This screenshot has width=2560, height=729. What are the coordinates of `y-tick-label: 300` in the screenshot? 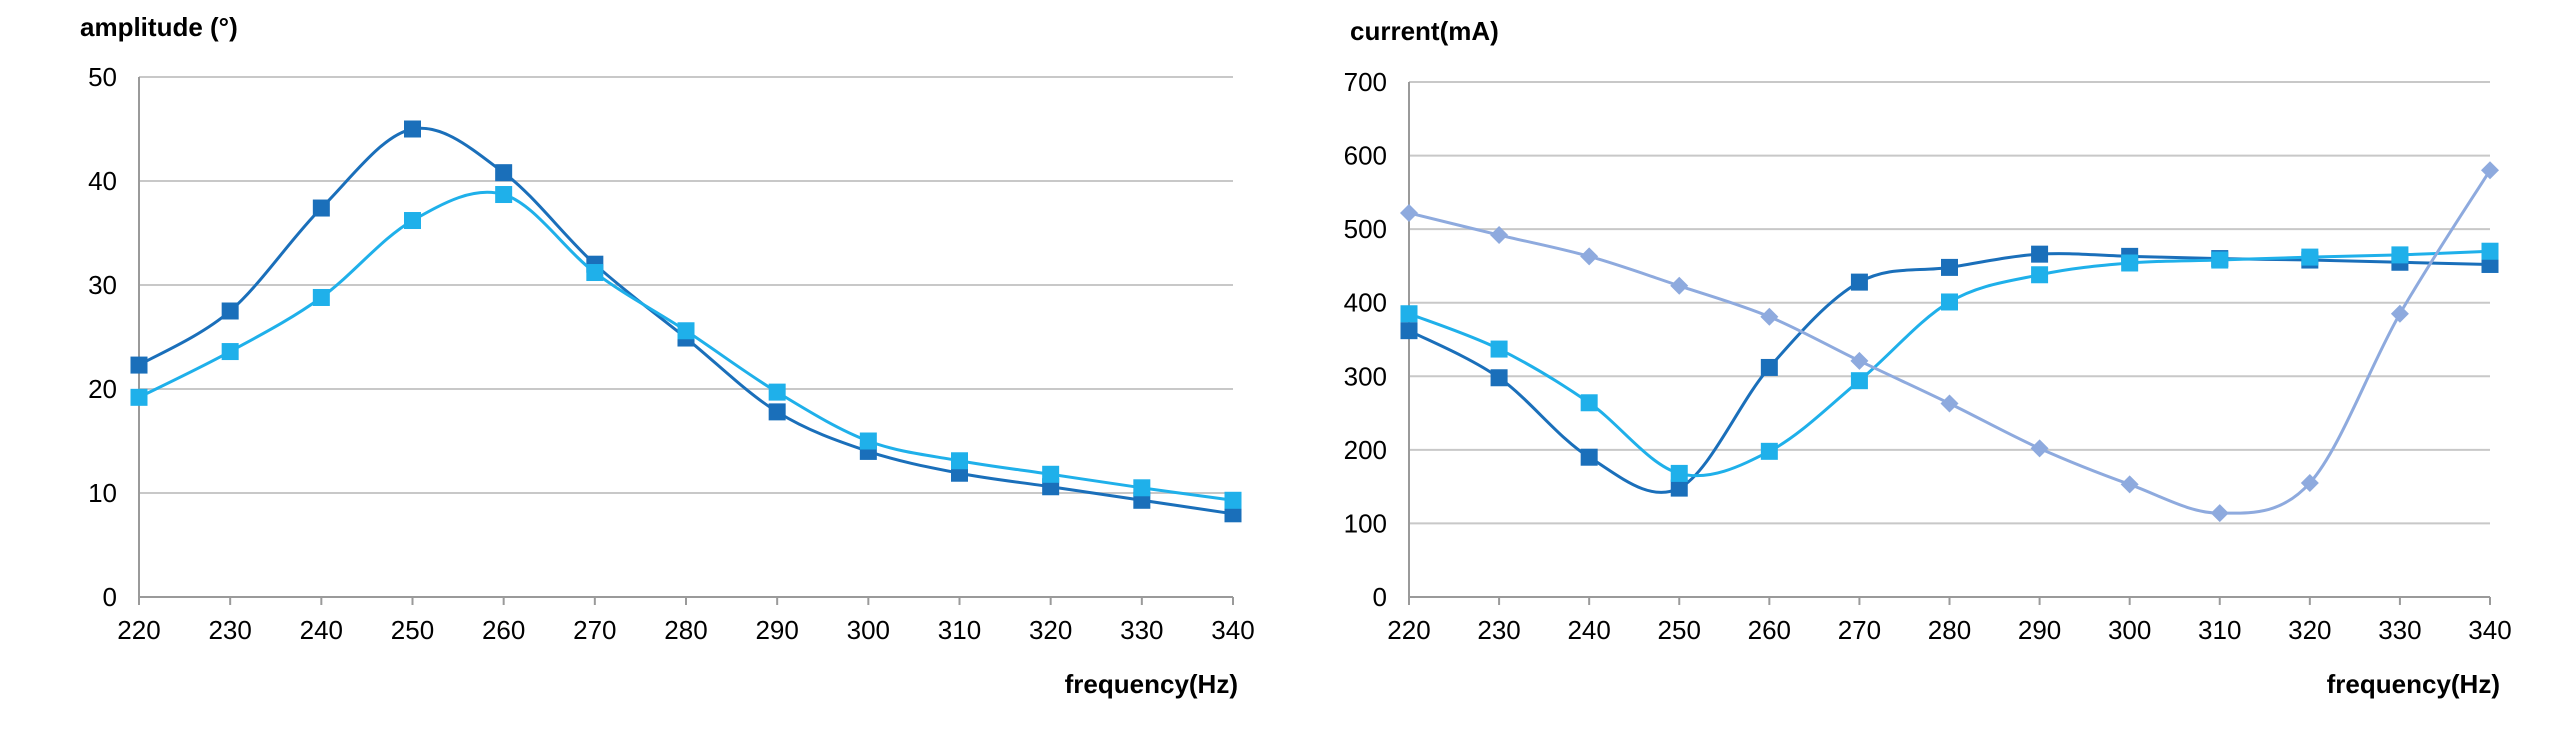 It's located at (1365, 376).